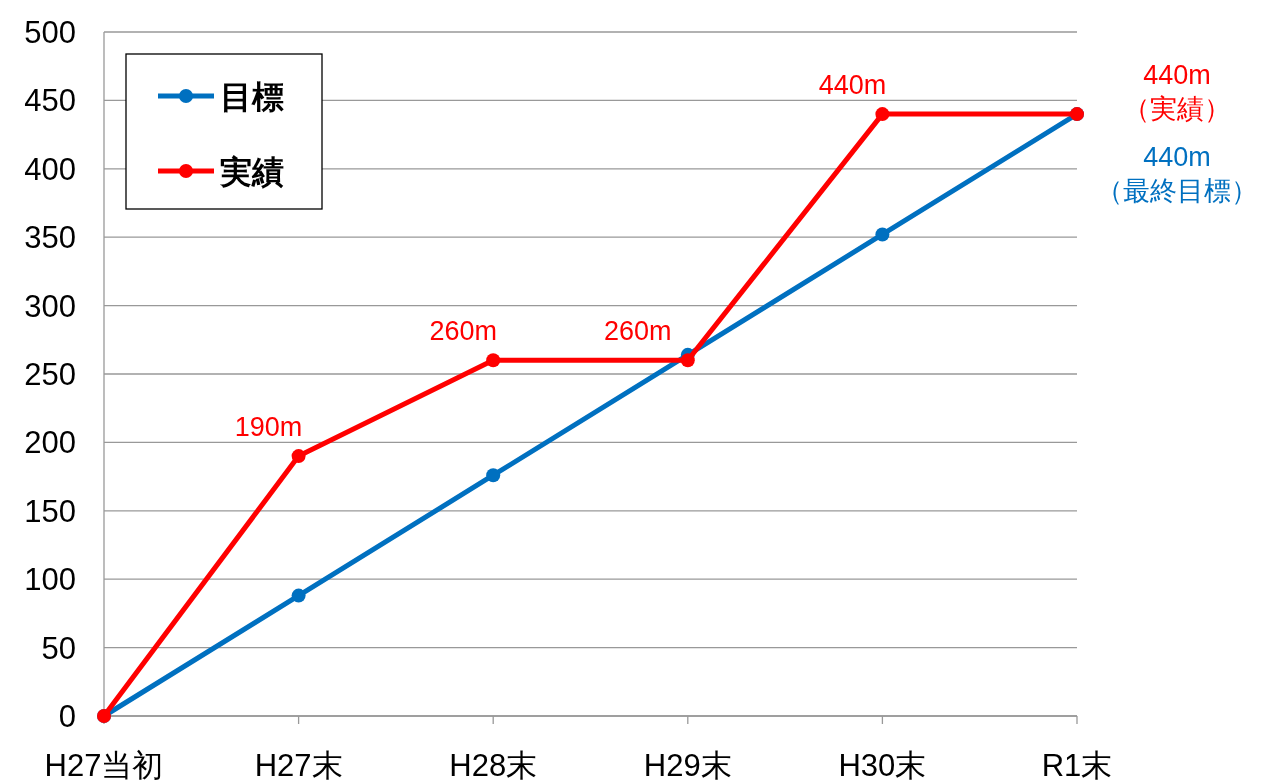 The image size is (1276, 781). I want to click on y-tick-label: 500, so click(50, 32).